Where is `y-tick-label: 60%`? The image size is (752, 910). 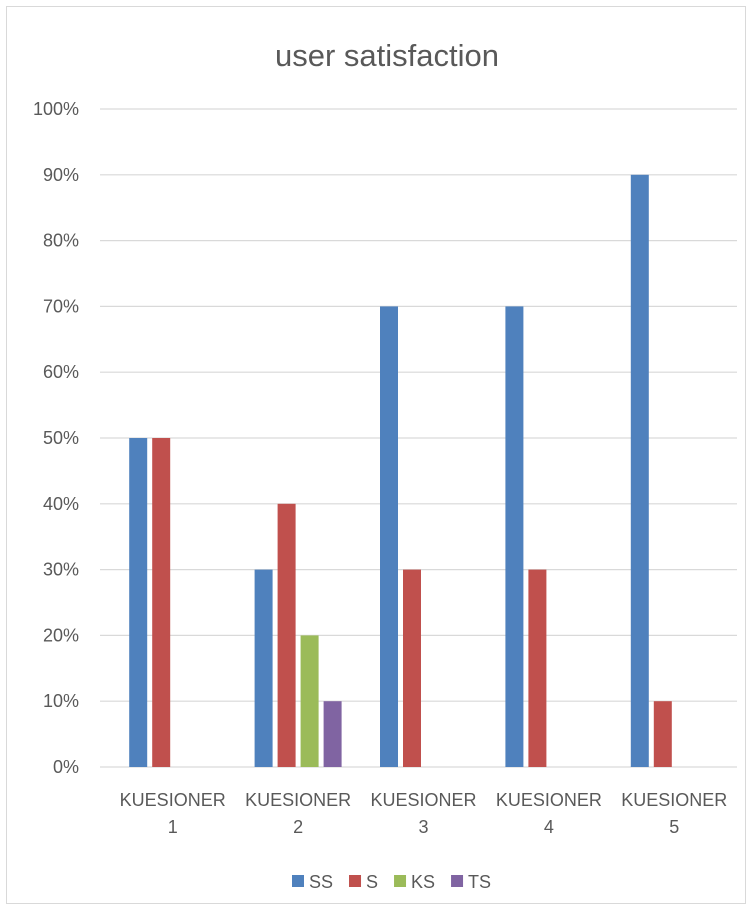 y-tick-label: 60% is located at coordinates (61, 372).